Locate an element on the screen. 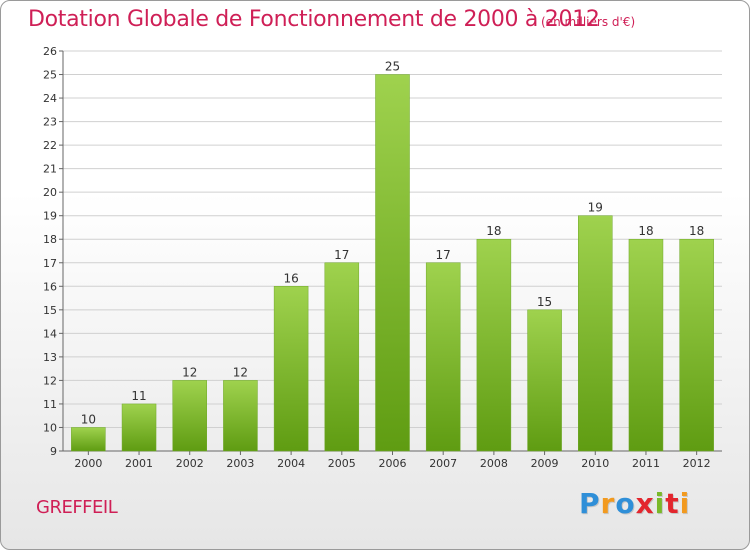 The height and width of the screenshot is (550, 750). bar-2009 is located at coordinates (544, 380).